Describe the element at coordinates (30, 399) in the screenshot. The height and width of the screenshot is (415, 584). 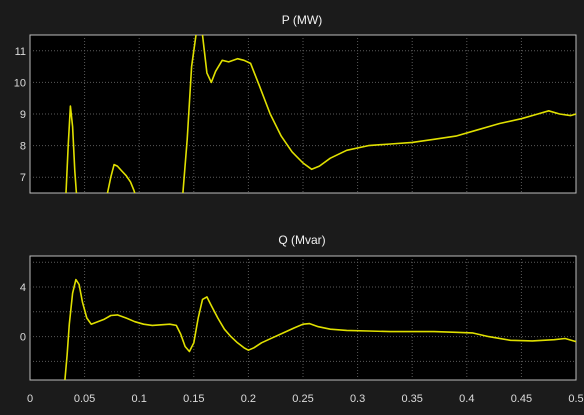
I see `q-x-tick-label: 0` at that location.